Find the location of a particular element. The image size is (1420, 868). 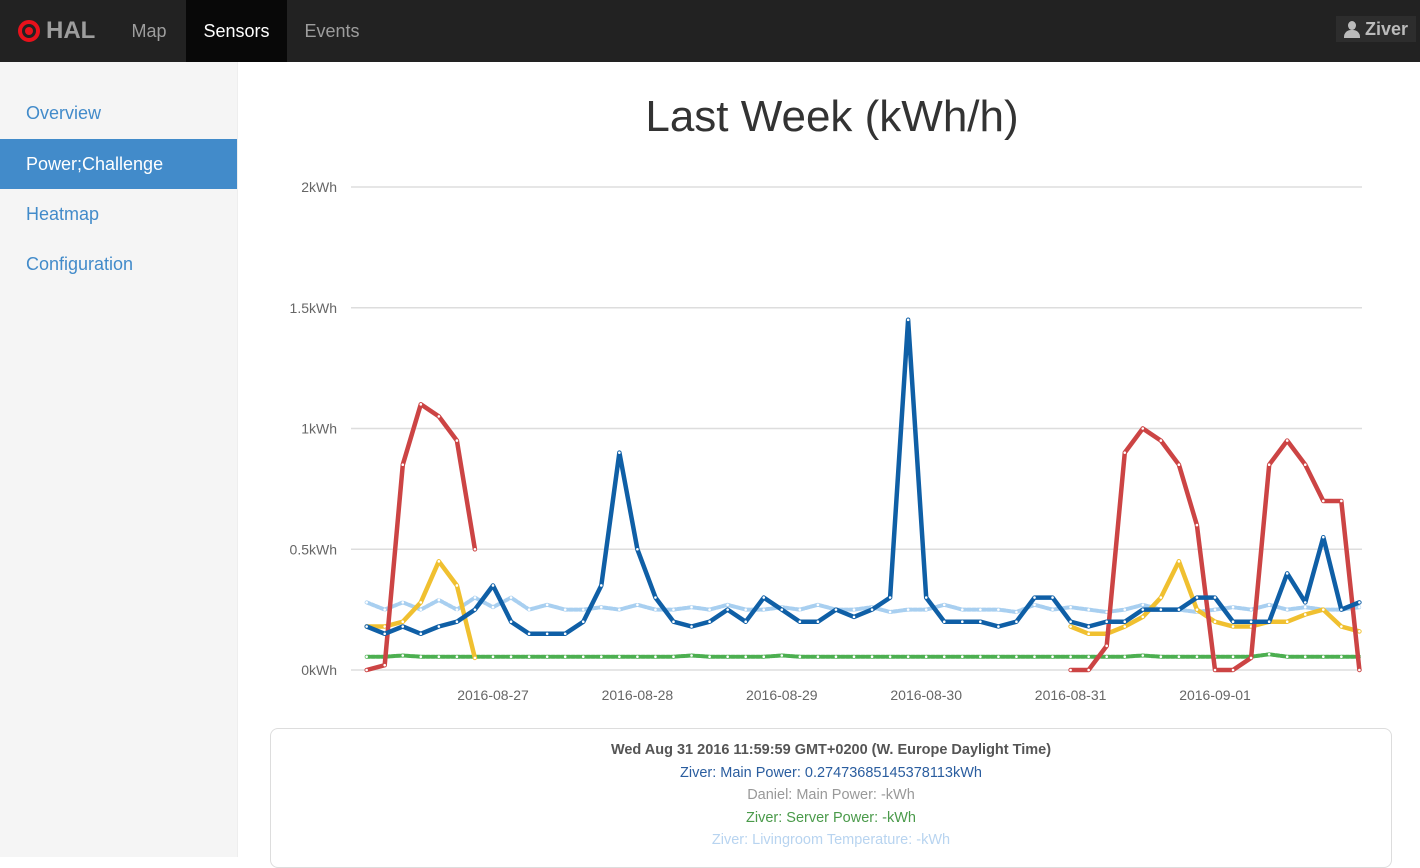

sidebar-item-power-challenge: Power;Challenge is located at coordinates (118, 164).